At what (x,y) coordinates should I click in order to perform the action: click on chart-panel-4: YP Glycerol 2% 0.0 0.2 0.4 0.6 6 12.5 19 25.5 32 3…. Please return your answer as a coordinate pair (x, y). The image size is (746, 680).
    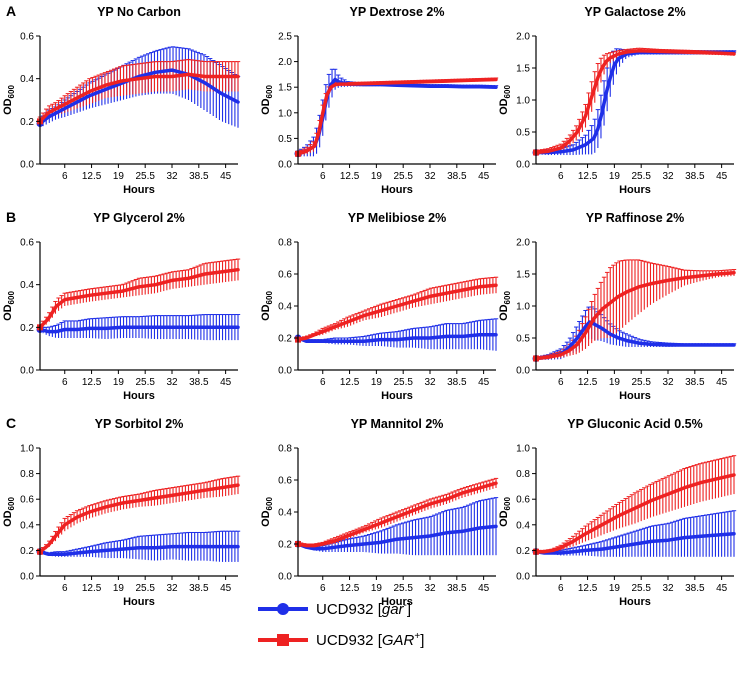
    Looking at the image, I should click on (121, 306).